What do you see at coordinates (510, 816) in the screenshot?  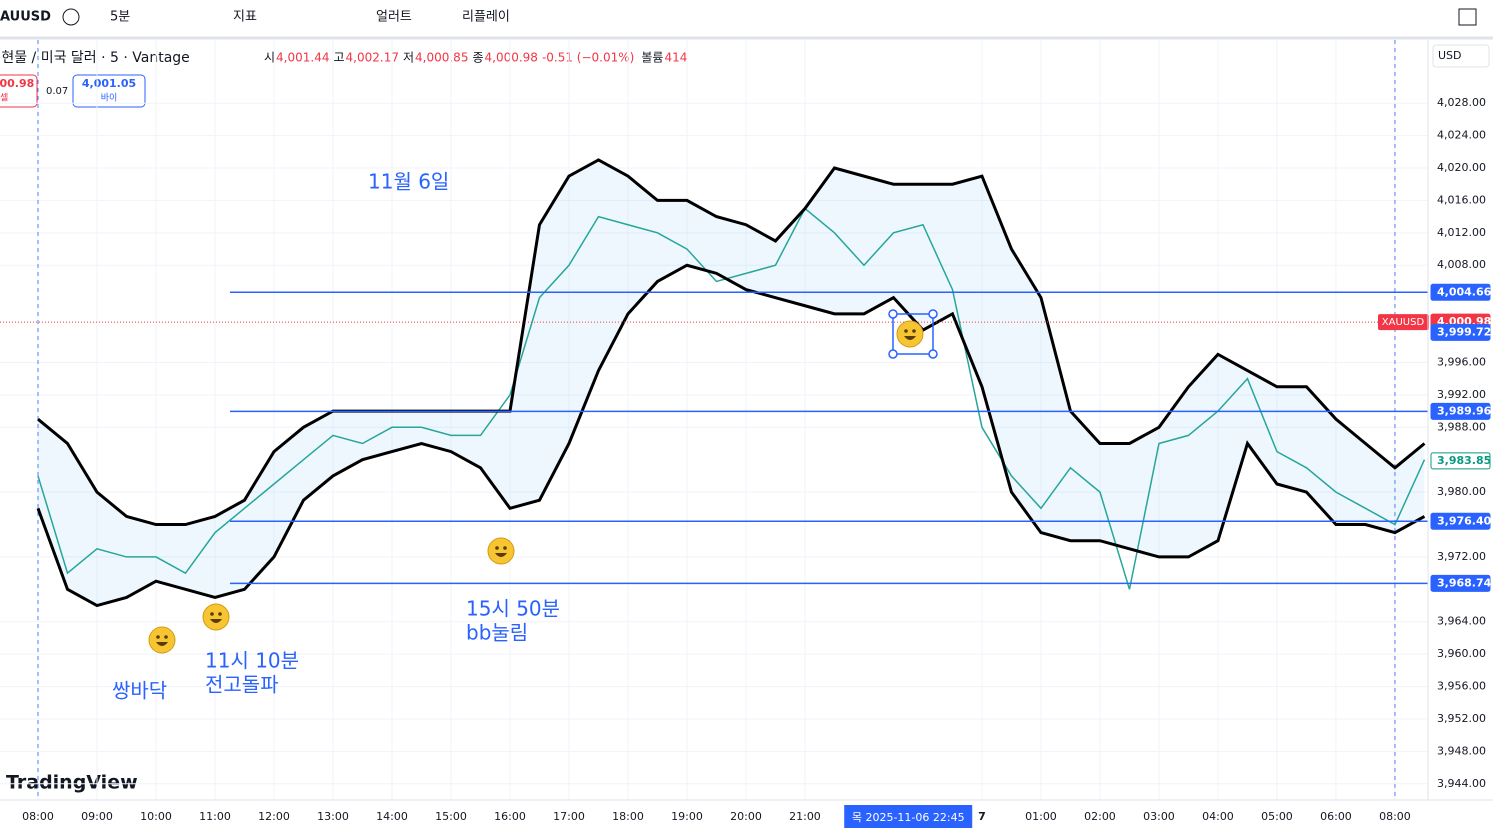 I see `x-tick-label: 16:00` at bounding box center [510, 816].